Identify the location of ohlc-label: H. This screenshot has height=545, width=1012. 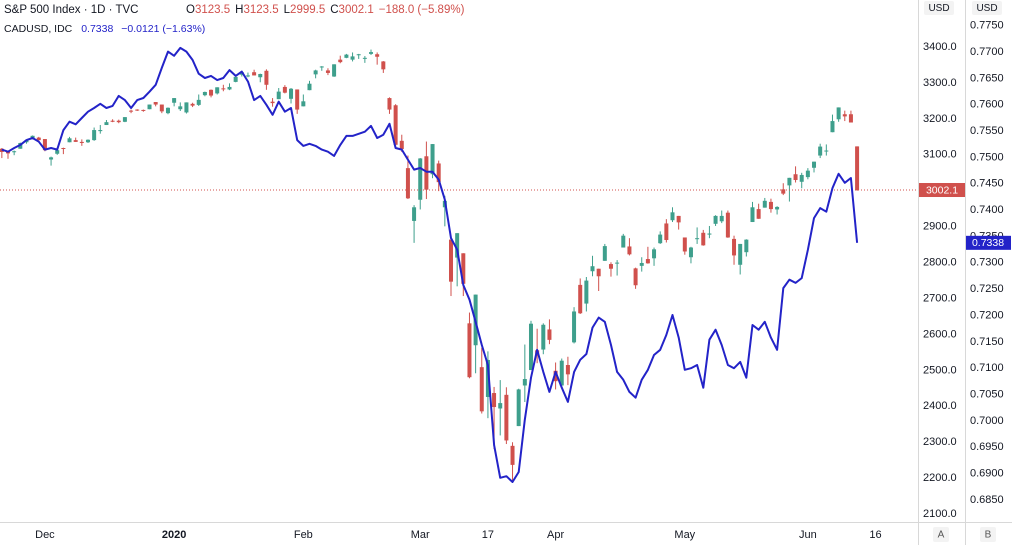
(239, 10).